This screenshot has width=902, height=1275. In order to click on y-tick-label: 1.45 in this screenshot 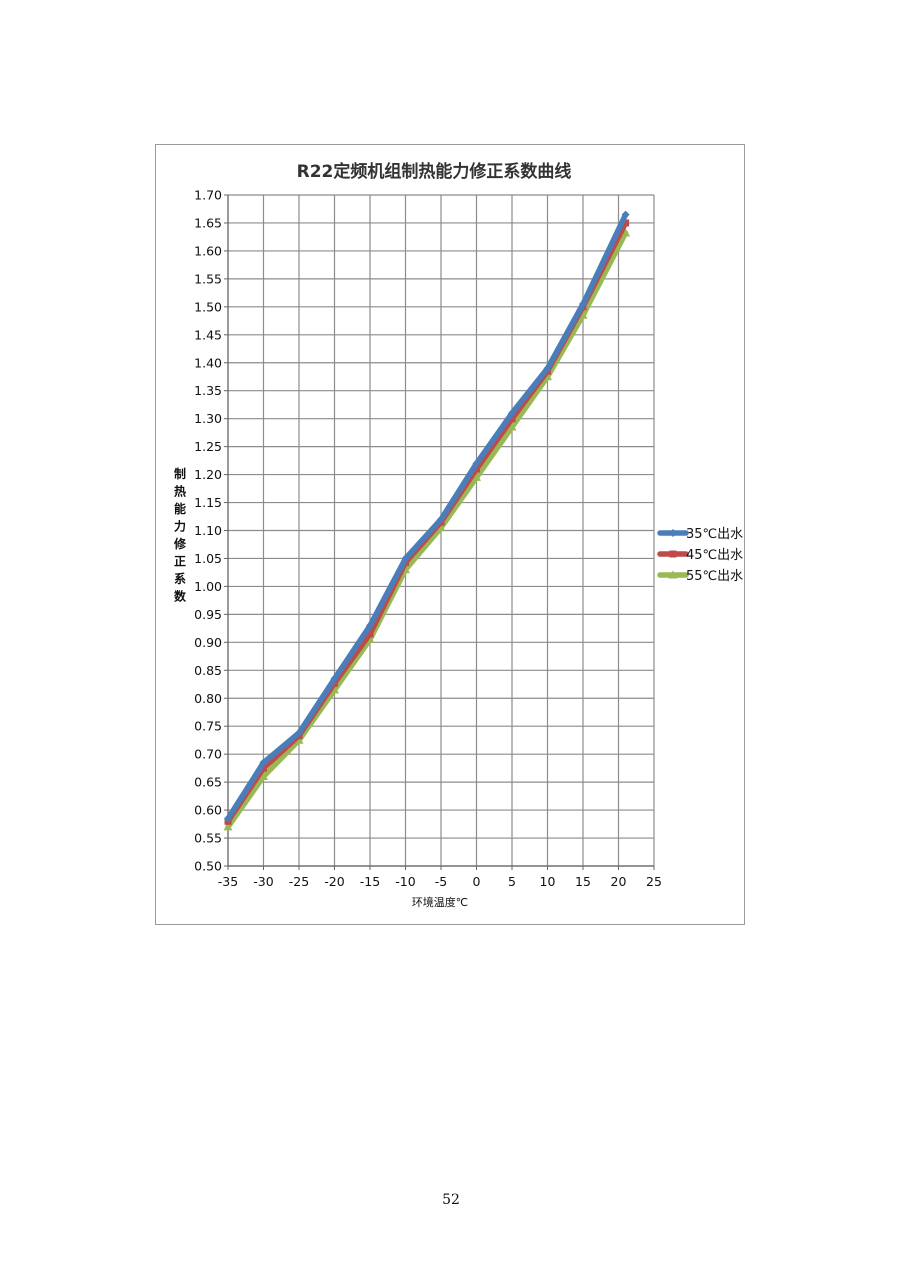, I will do `click(208, 334)`.